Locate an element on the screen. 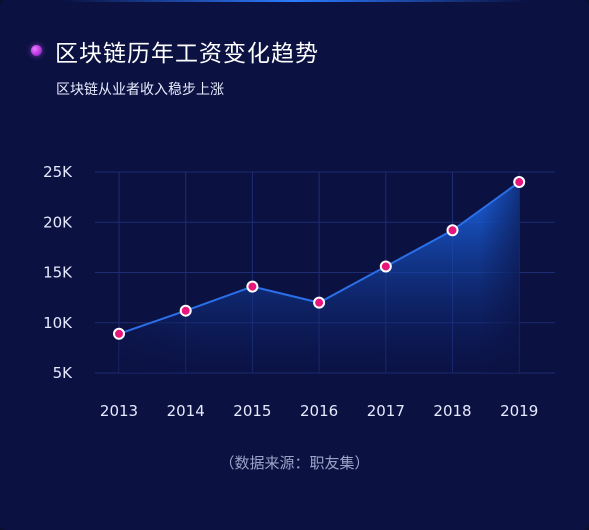 The image size is (589, 530). x-tick-label: 2013 is located at coordinates (119, 411).